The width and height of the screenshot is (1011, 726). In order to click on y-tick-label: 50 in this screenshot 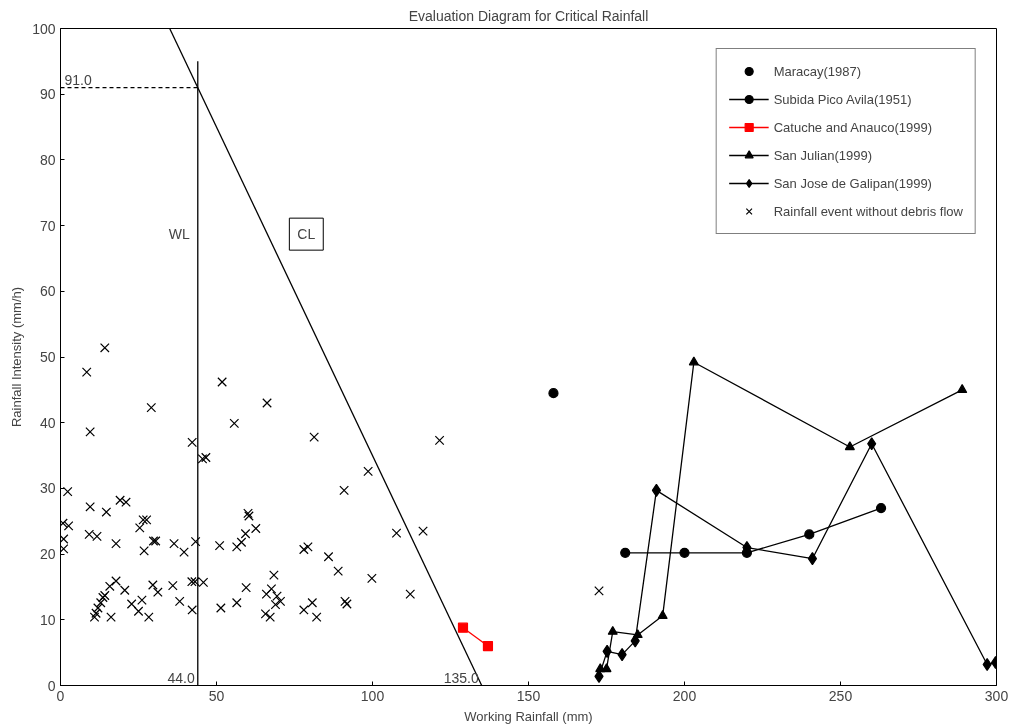, I will do `click(47, 357)`.